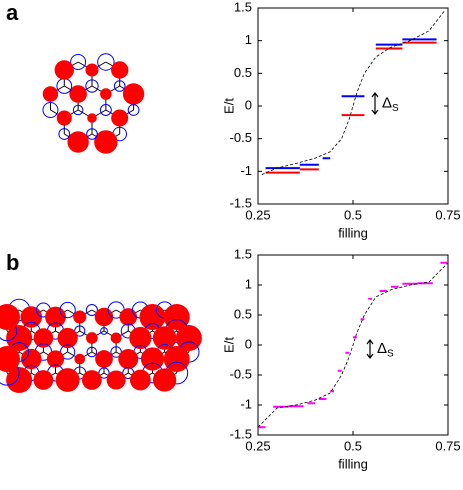 The width and height of the screenshot is (463, 490). I want to click on panel-label: b, so click(12, 262).